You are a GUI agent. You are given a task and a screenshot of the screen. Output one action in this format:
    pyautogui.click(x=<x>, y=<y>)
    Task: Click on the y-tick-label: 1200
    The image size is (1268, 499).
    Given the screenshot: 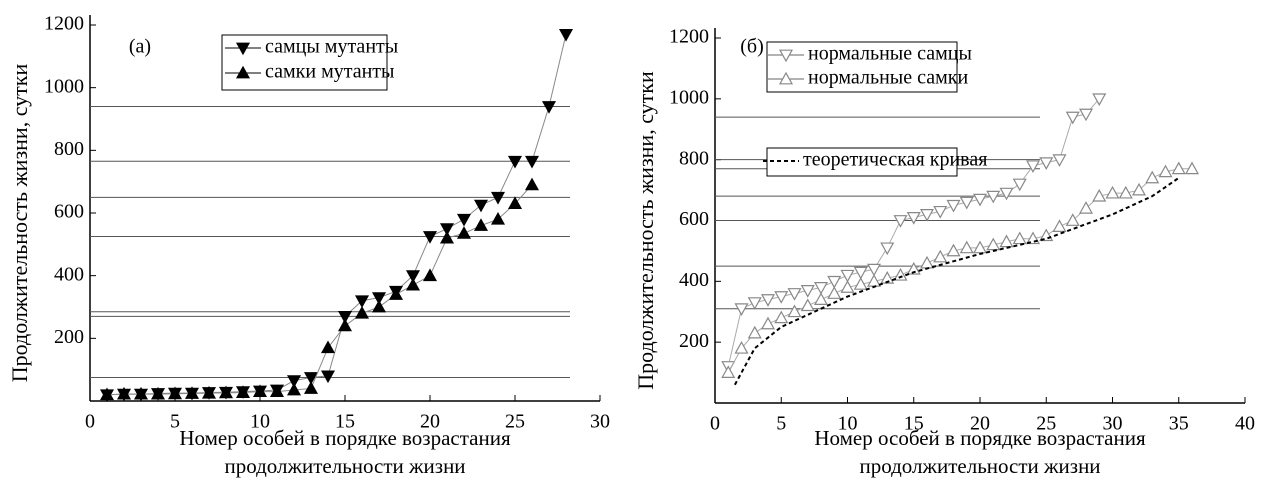 What is the action you would take?
    pyautogui.click(x=689, y=37)
    